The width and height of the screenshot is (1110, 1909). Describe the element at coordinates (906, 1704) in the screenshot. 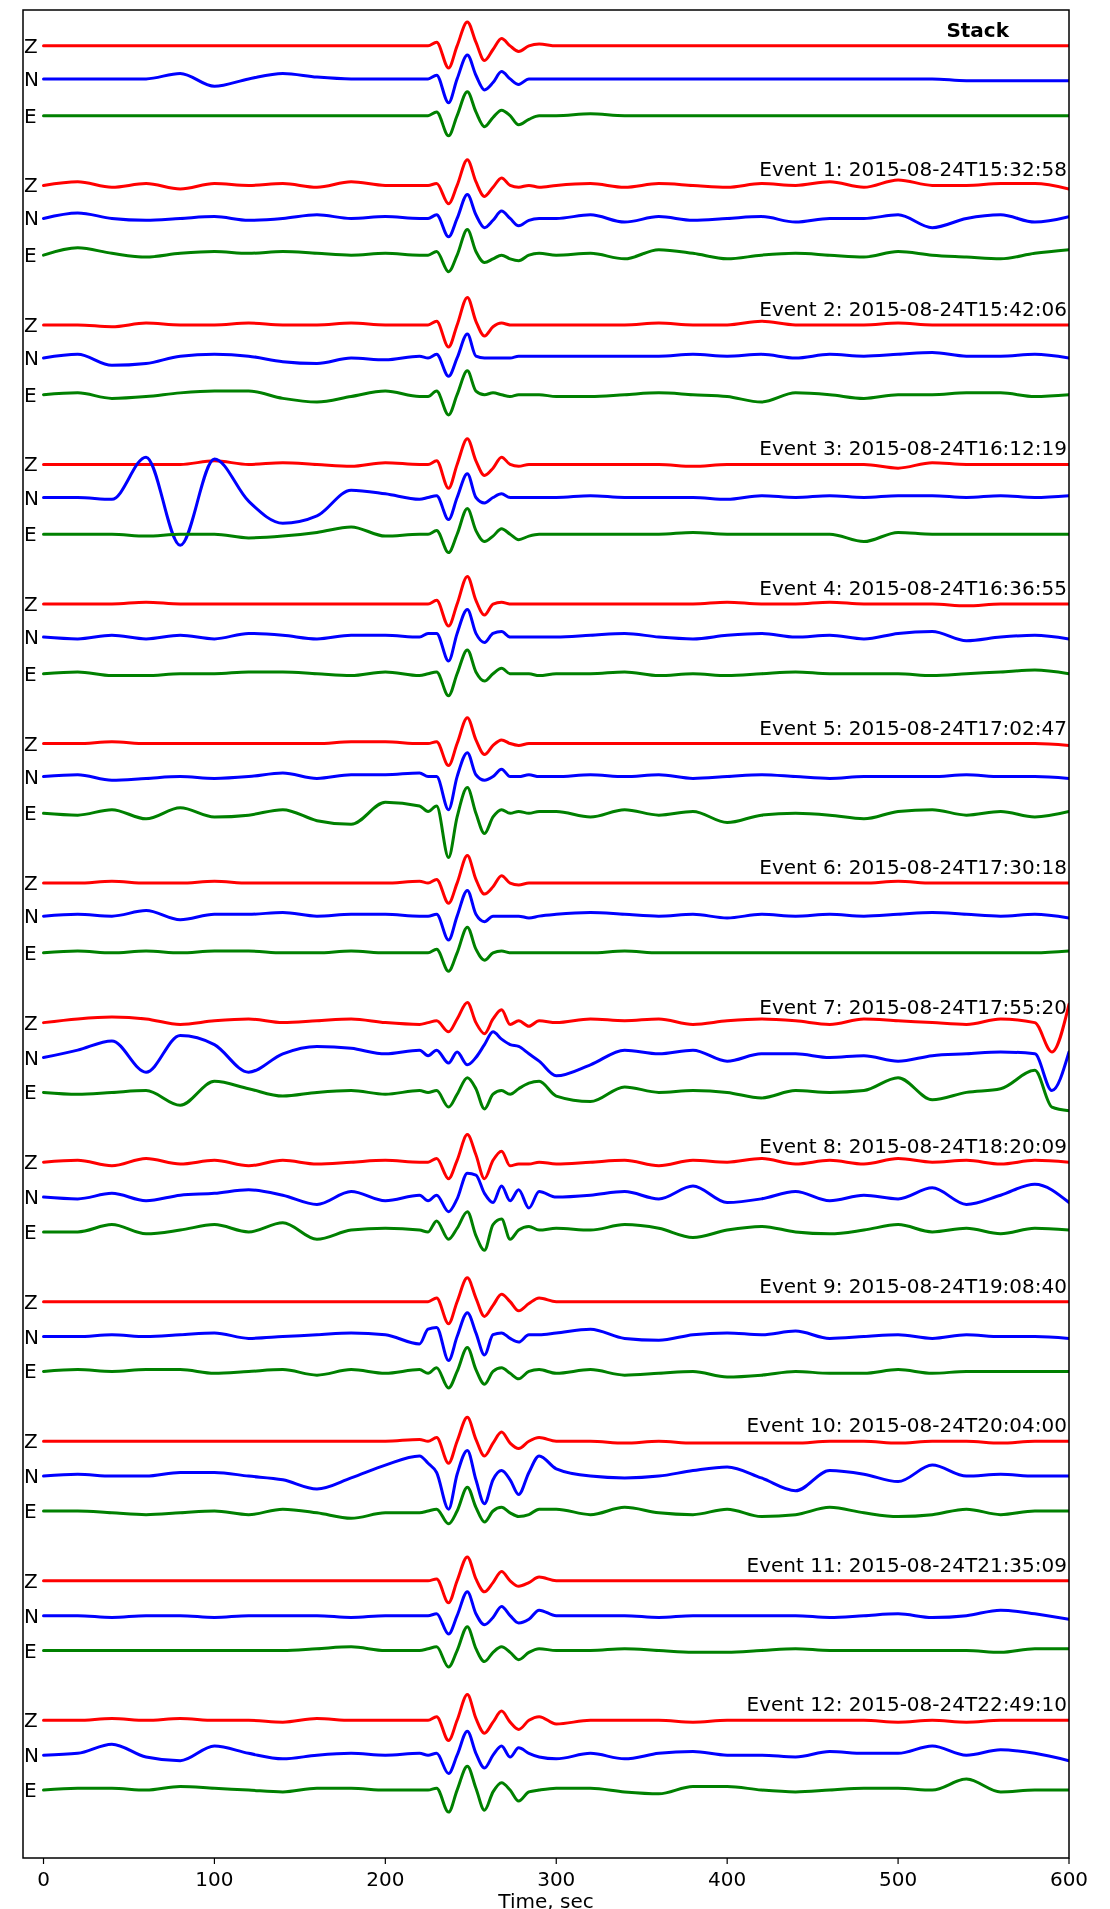

I see `annotation: Event 12: 2015-08-24T22:49:10` at that location.